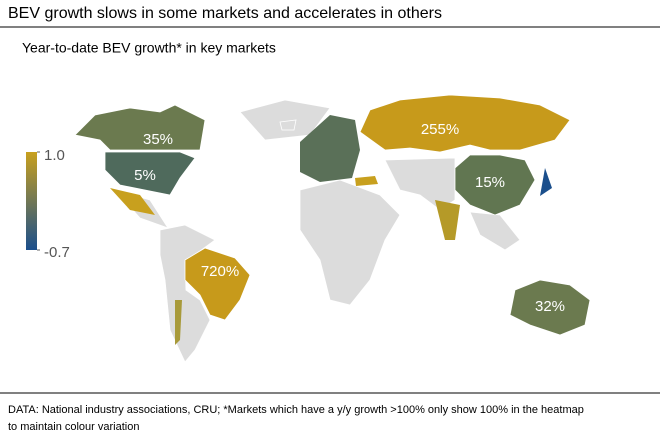 The height and width of the screenshot is (440, 660). I want to click on value-label: 32%, so click(550, 306).